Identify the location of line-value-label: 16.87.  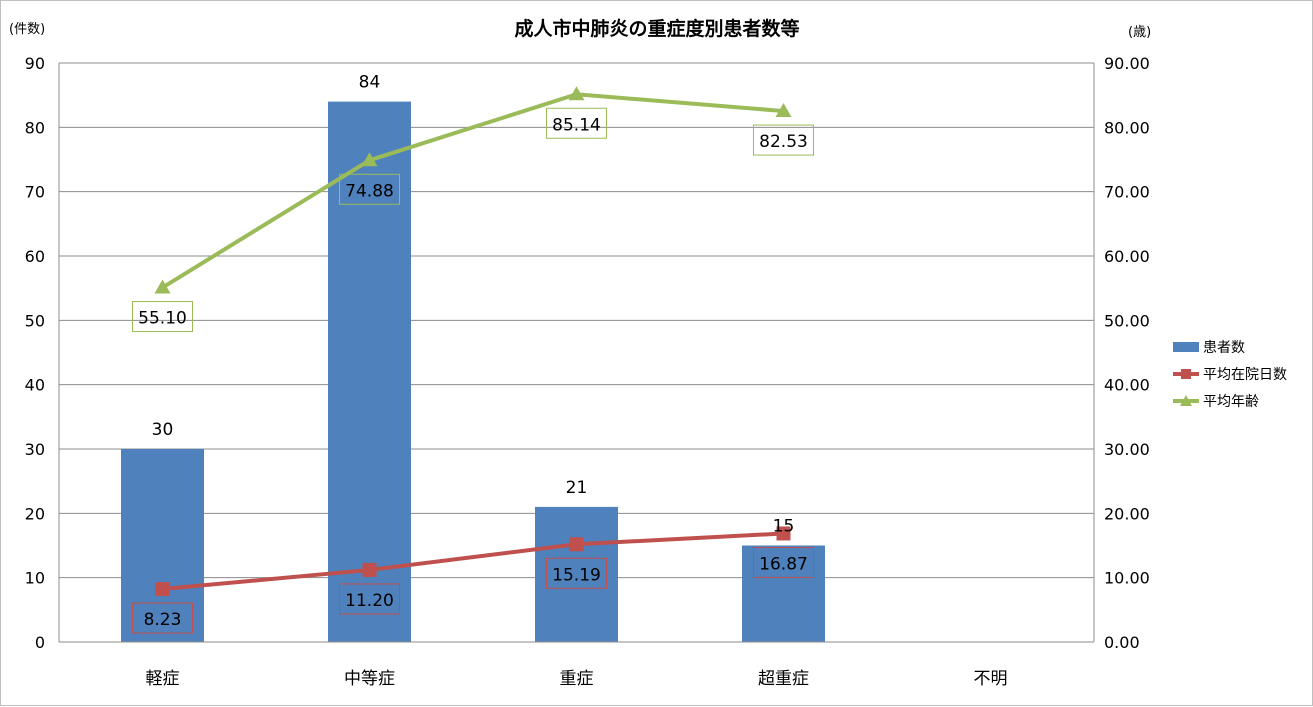
(783, 564).